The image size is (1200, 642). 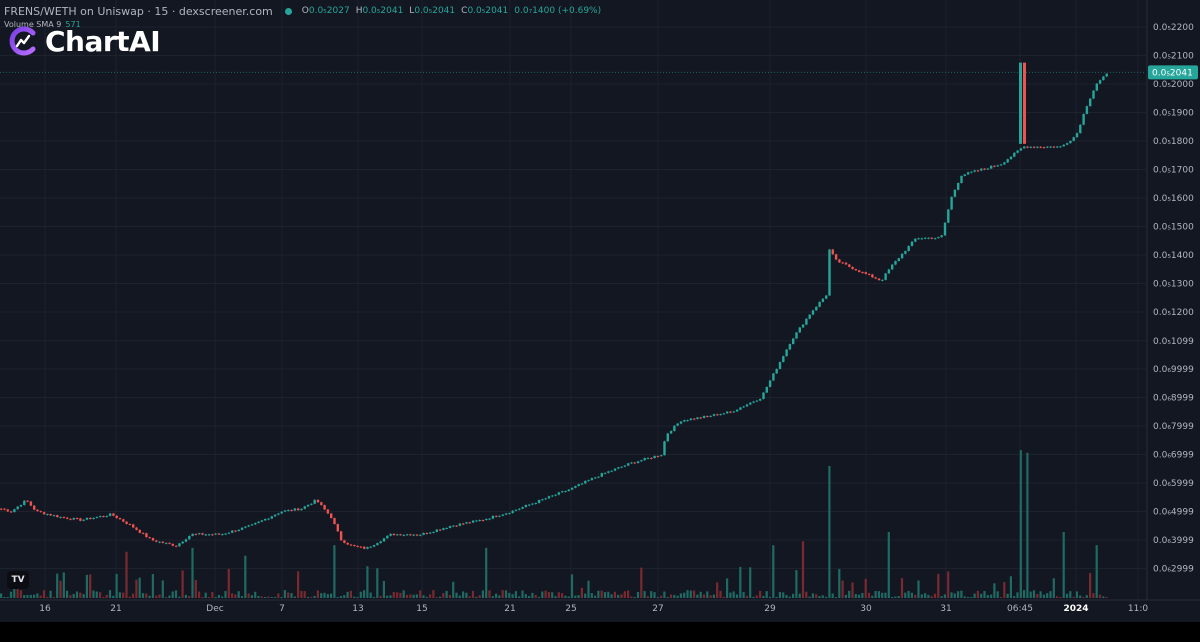 I want to click on tradingview-badge: TV, so click(x=18, y=580).